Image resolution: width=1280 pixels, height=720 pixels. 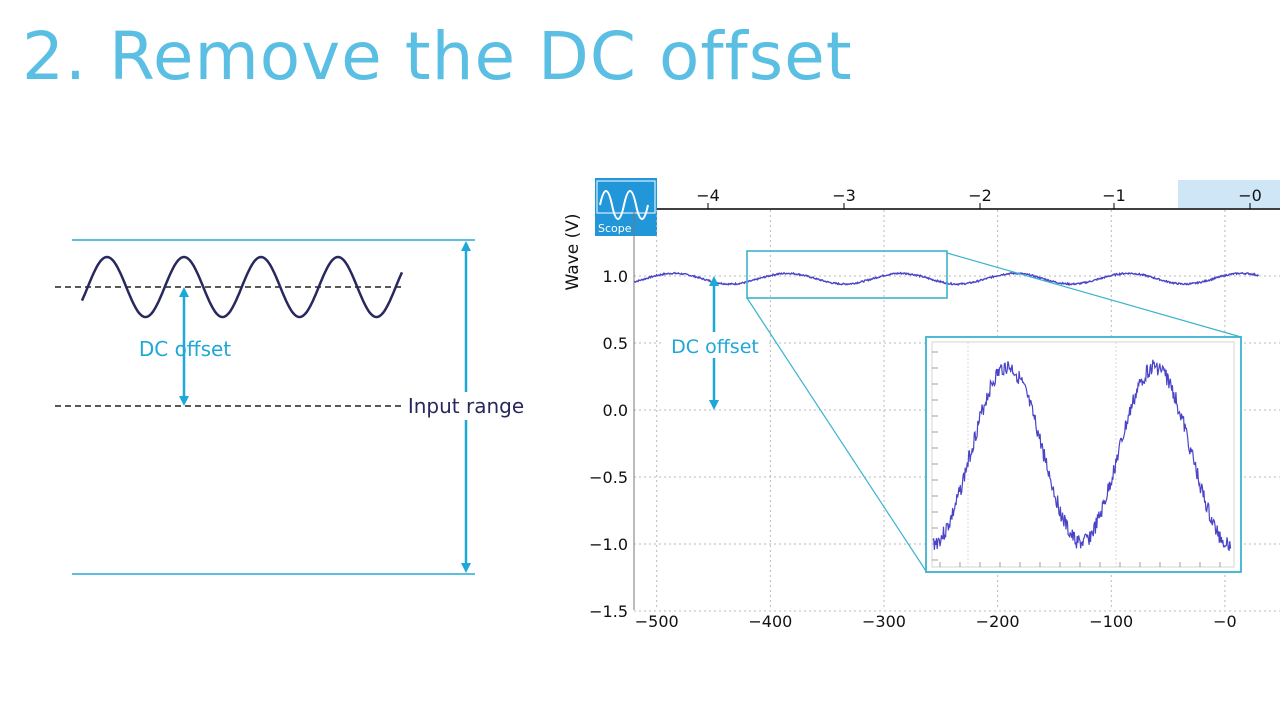 I want to click on top-axis-tick-label: −0, so click(x=1250, y=195).